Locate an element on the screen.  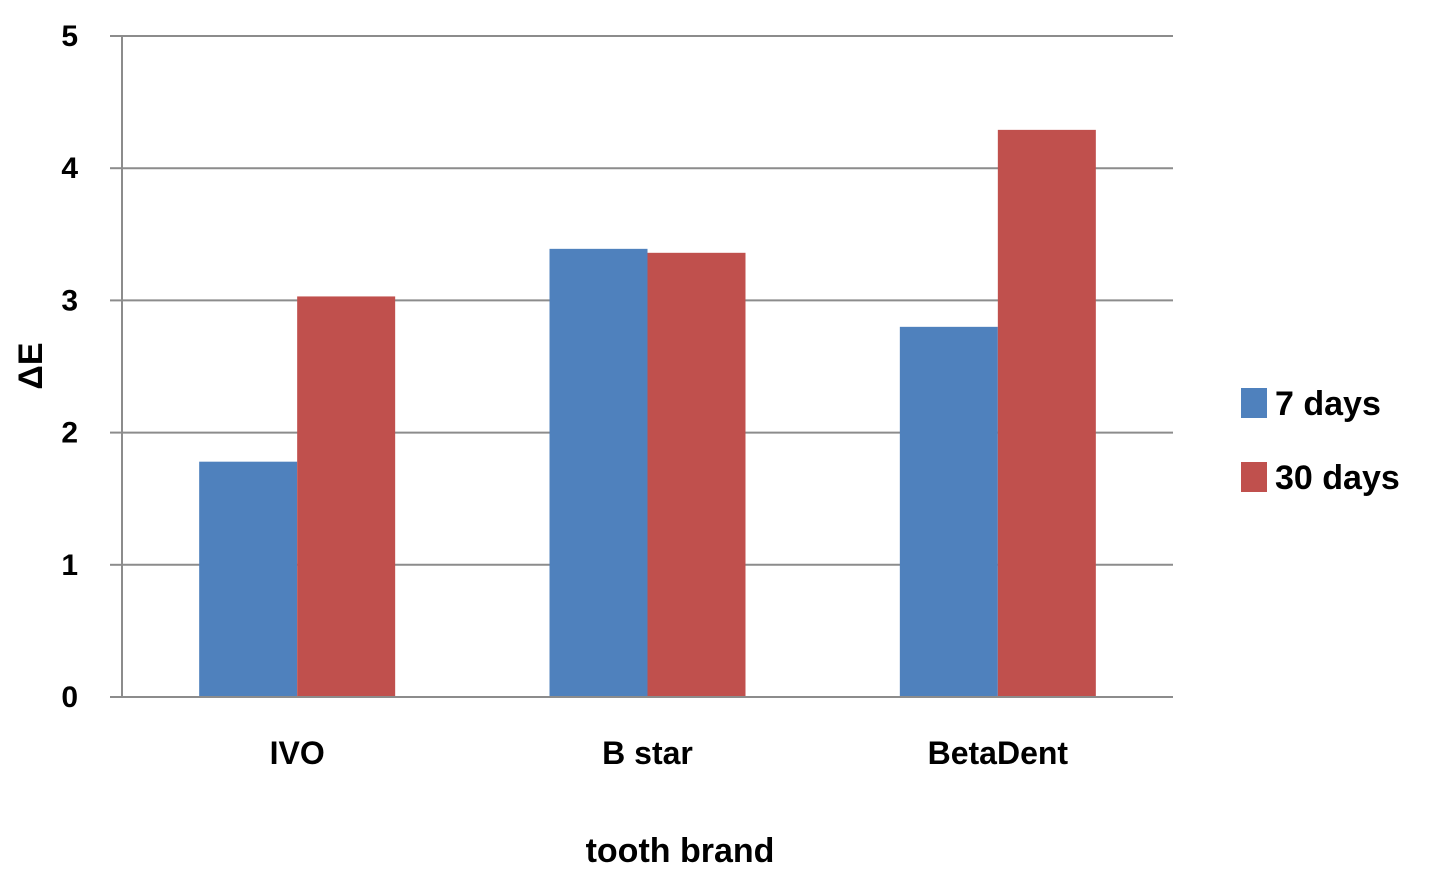
x-tick-labels: IVO B star BetaDent is located at coordinates (669, 753).